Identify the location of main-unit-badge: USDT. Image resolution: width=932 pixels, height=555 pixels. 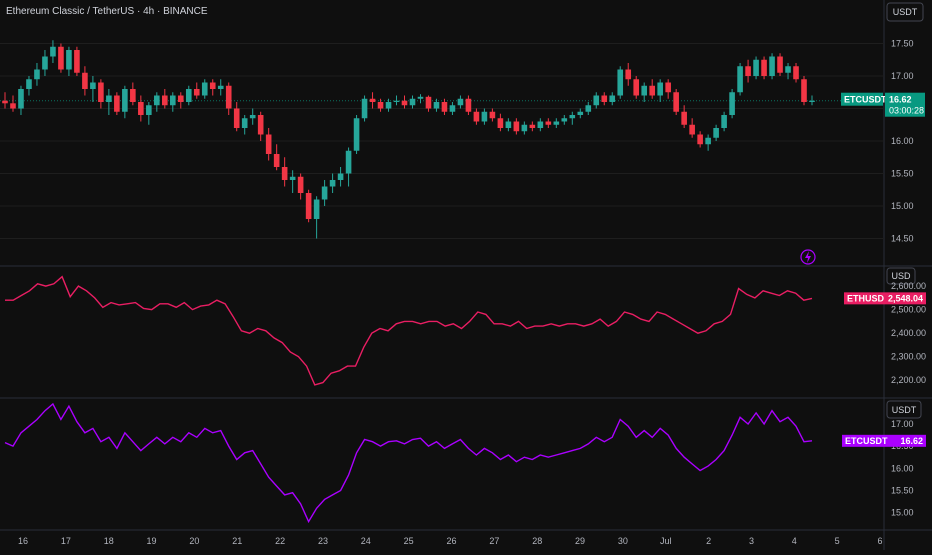
(905, 12).